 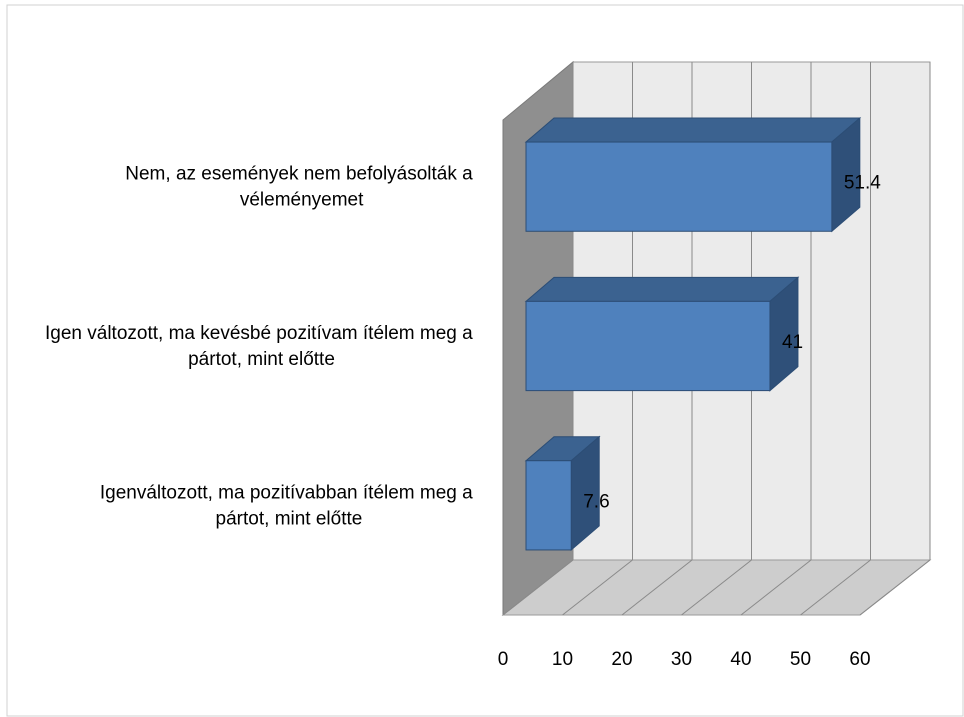 What do you see at coordinates (562, 659) in the screenshot?
I see `x-tick-label: 10` at bounding box center [562, 659].